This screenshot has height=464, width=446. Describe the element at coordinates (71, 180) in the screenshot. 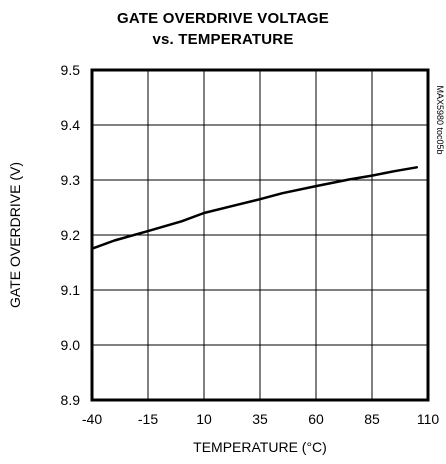

I see `y-tick-label: 9.3` at that location.